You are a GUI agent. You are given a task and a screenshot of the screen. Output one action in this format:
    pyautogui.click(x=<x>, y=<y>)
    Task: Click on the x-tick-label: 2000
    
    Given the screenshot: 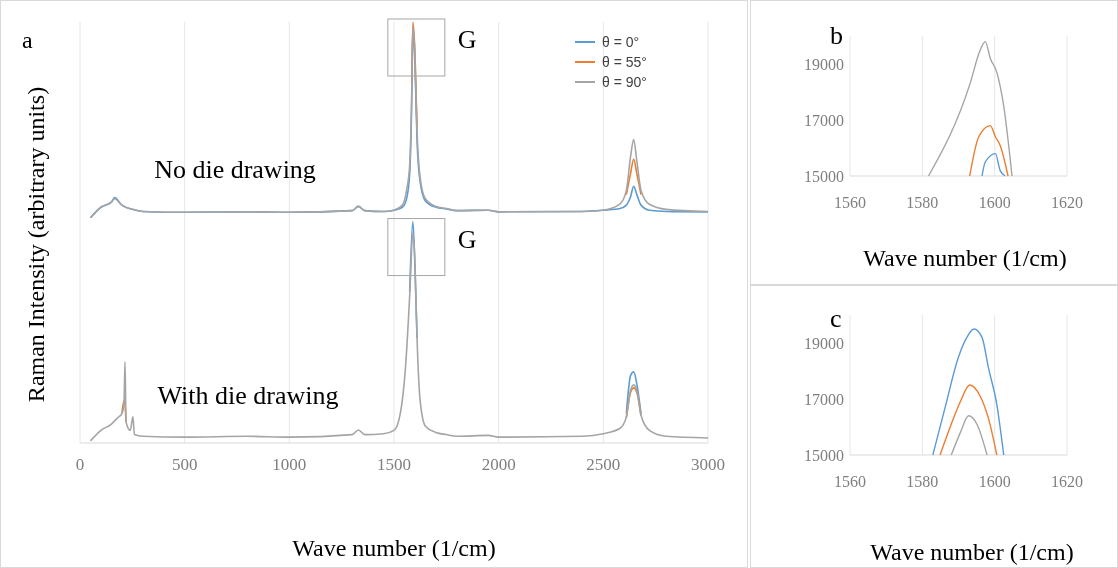 What is the action you would take?
    pyautogui.click(x=498, y=464)
    